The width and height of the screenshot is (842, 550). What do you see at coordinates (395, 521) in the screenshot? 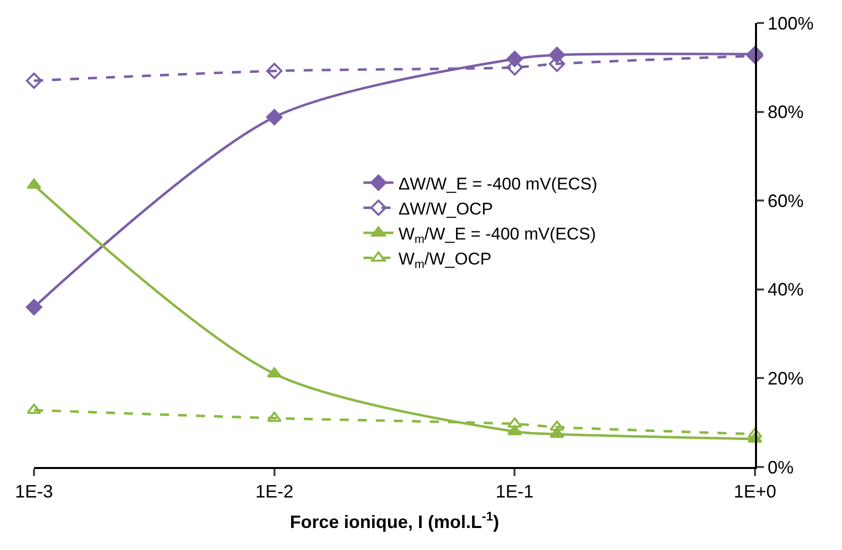
I see `x-axis-title: Force ionique, I (mol.L$^{-1}$)` at bounding box center [395, 521].